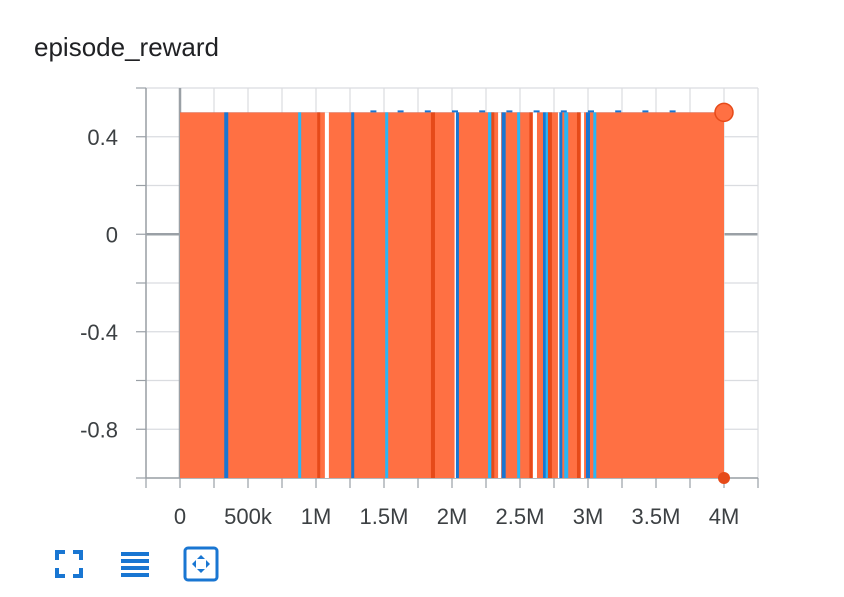  Describe the element at coordinates (724, 516) in the screenshot. I see `x-tick-label: 4M` at that location.